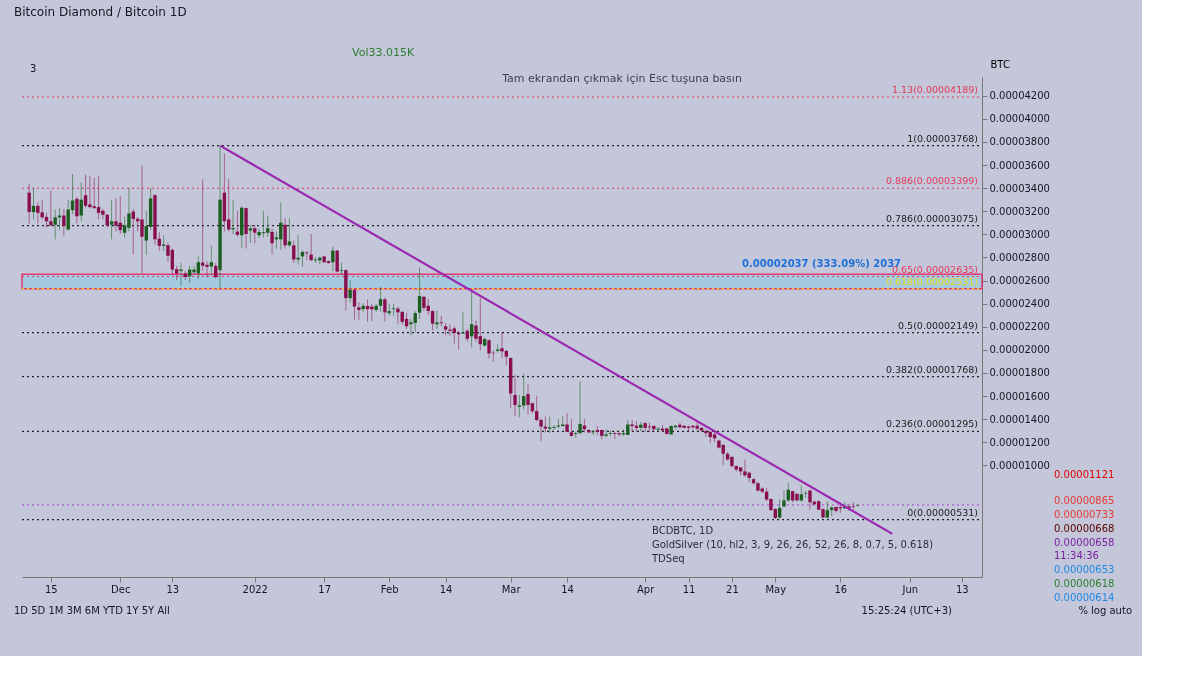 The width and height of the screenshot is (1200, 675). Describe the element at coordinates (1019, 234) in the screenshot. I see `y-tick-label: 0.00003000` at that location.